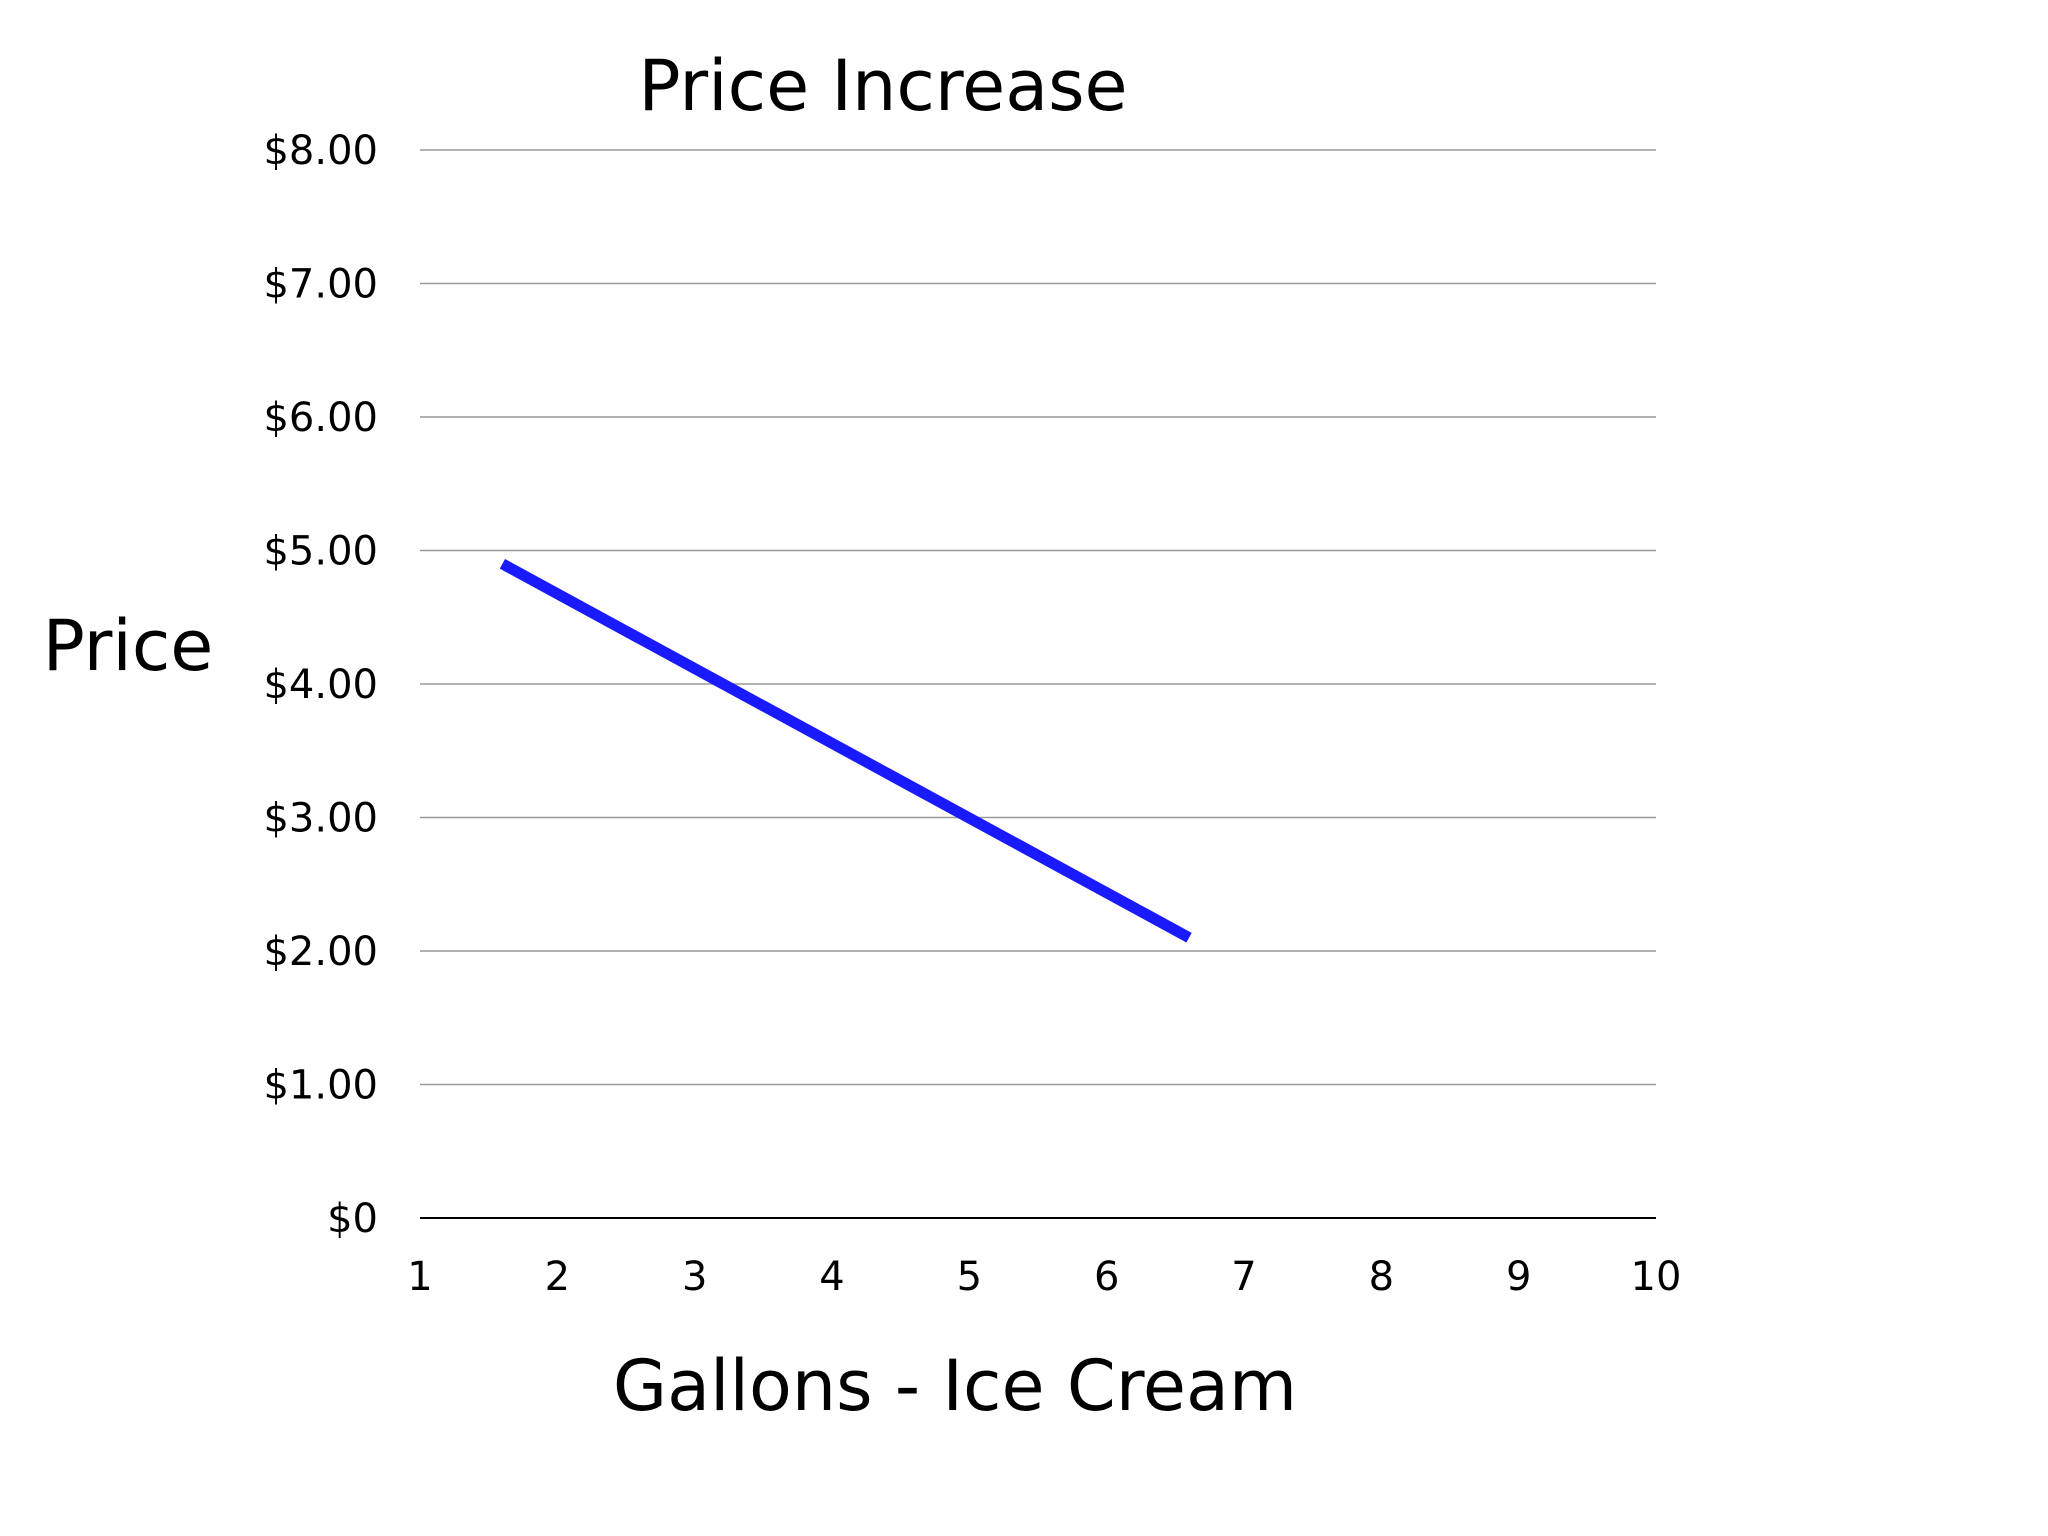  Describe the element at coordinates (694, 1277) in the screenshot. I see `x-tick-label: 3` at that location.